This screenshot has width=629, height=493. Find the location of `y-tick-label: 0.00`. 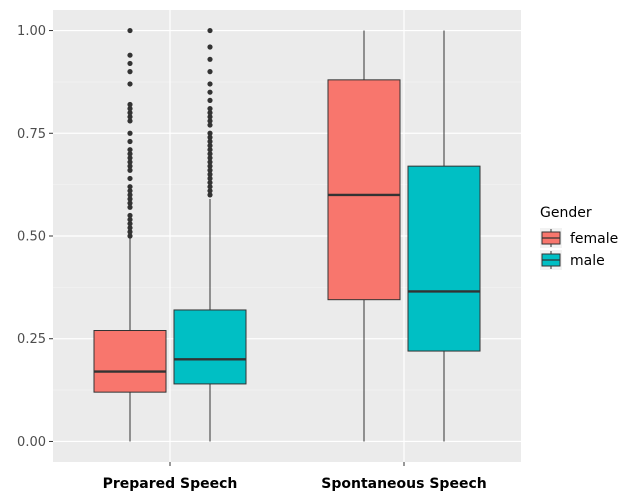

y-tick-label: 0.00 is located at coordinates (31, 442).